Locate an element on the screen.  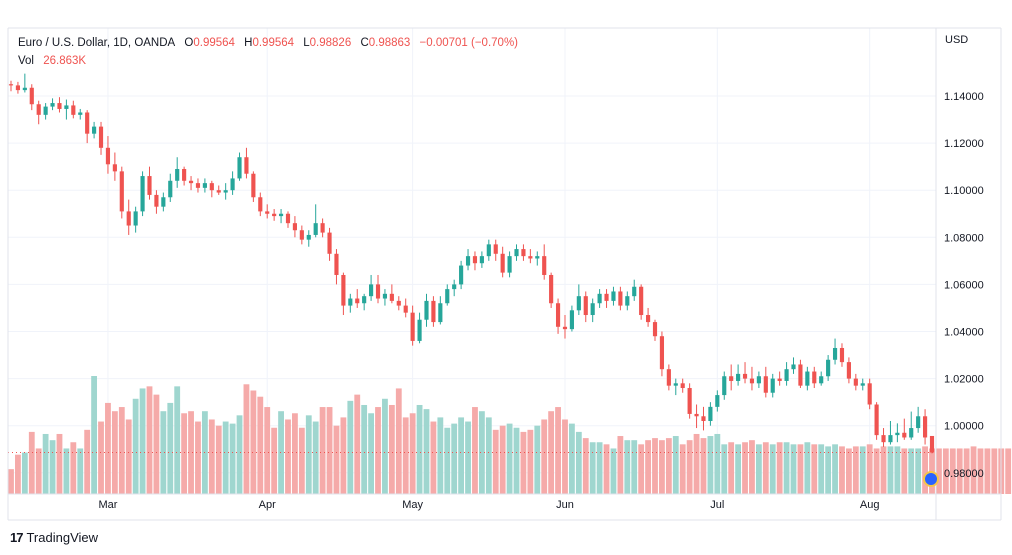
open-label: O is located at coordinates (189, 43).